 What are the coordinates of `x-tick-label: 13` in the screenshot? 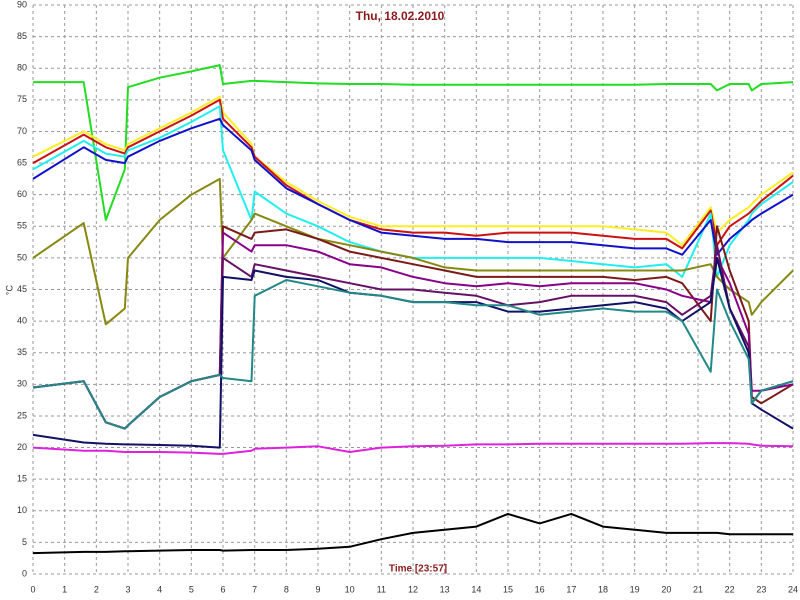 It's located at (445, 589).